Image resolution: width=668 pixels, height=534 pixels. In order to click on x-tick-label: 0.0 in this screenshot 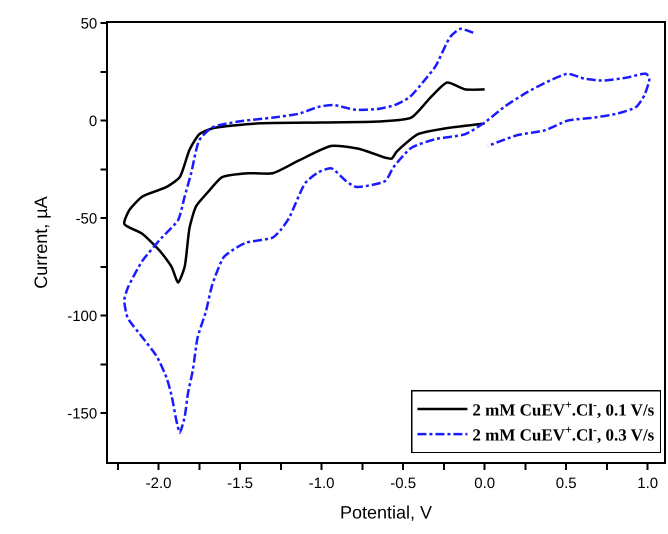, I will do `click(485, 483)`.